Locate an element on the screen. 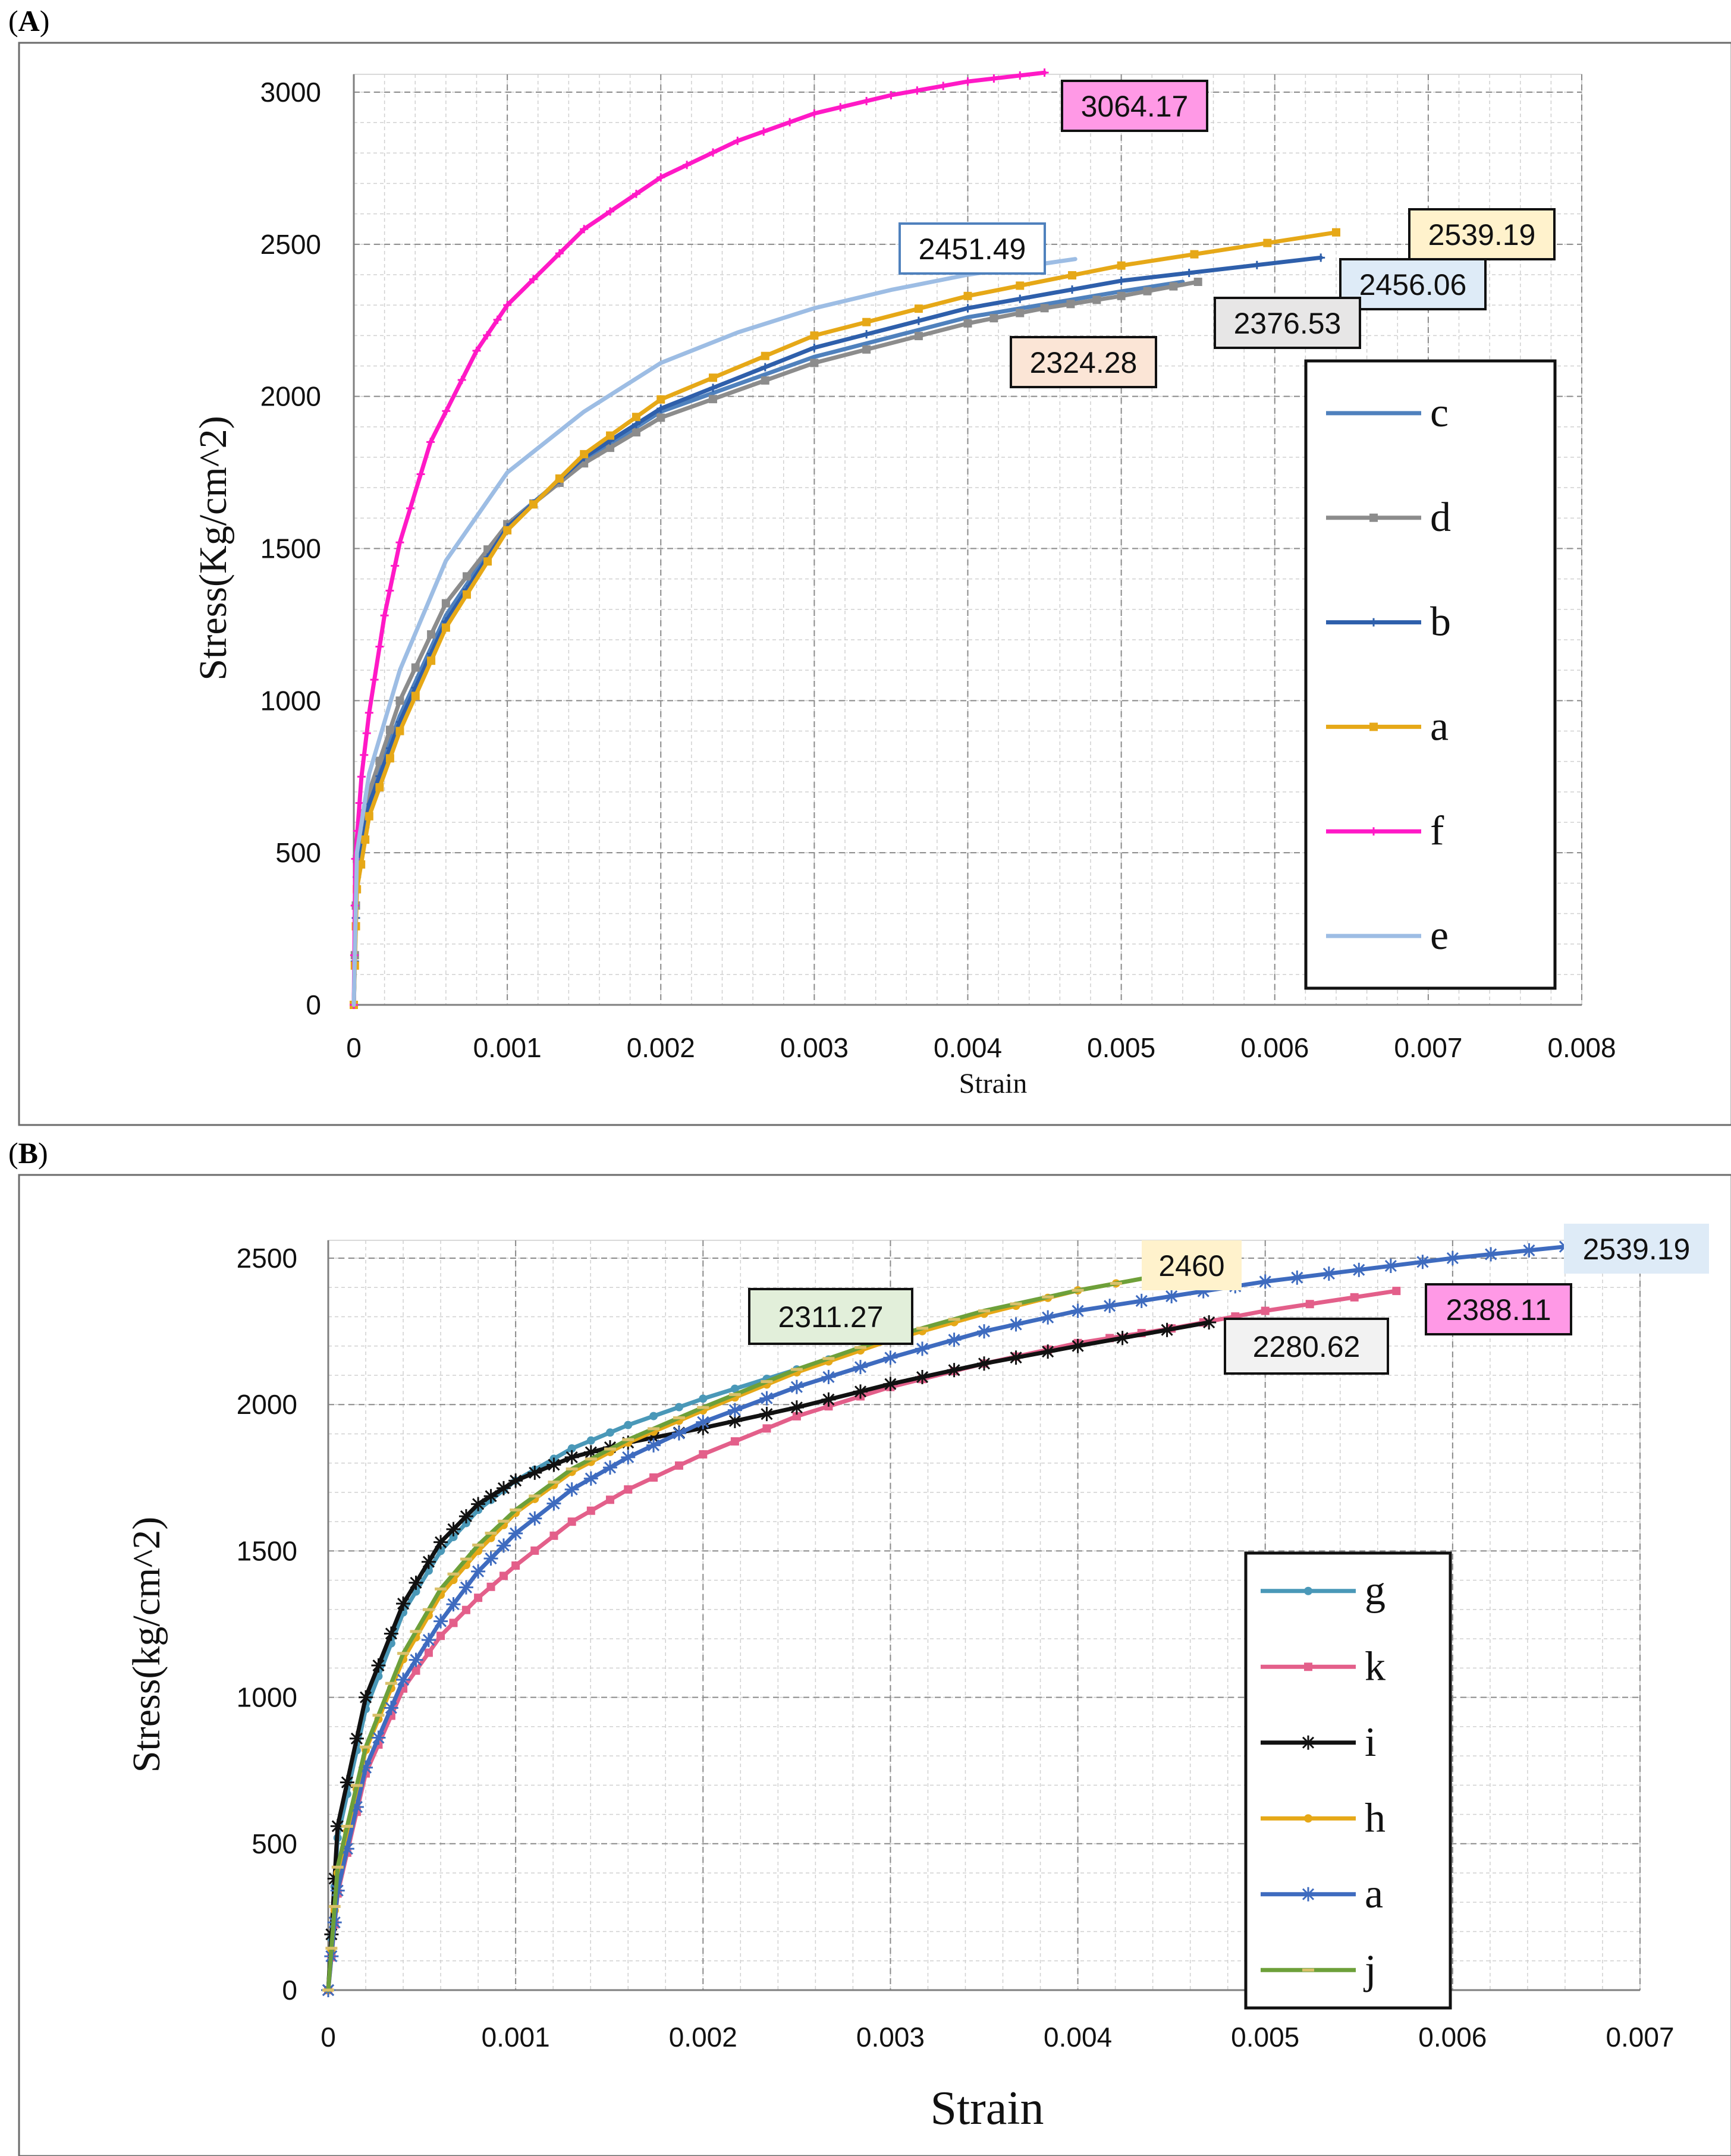 This screenshot has width=1731, height=2156. data-label: 2376.53 is located at coordinates (1288, 323).